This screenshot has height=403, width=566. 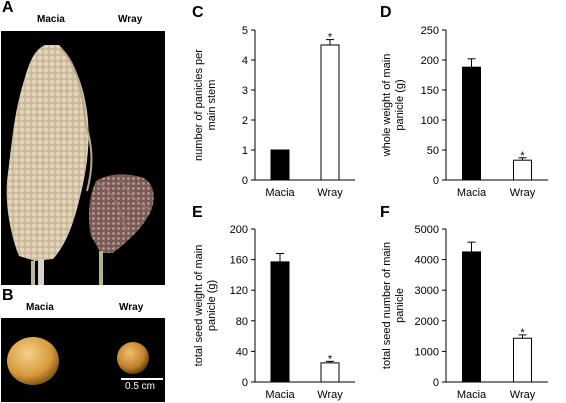 I want to click on y-tick-label: 3, so click(x=245, y=91).